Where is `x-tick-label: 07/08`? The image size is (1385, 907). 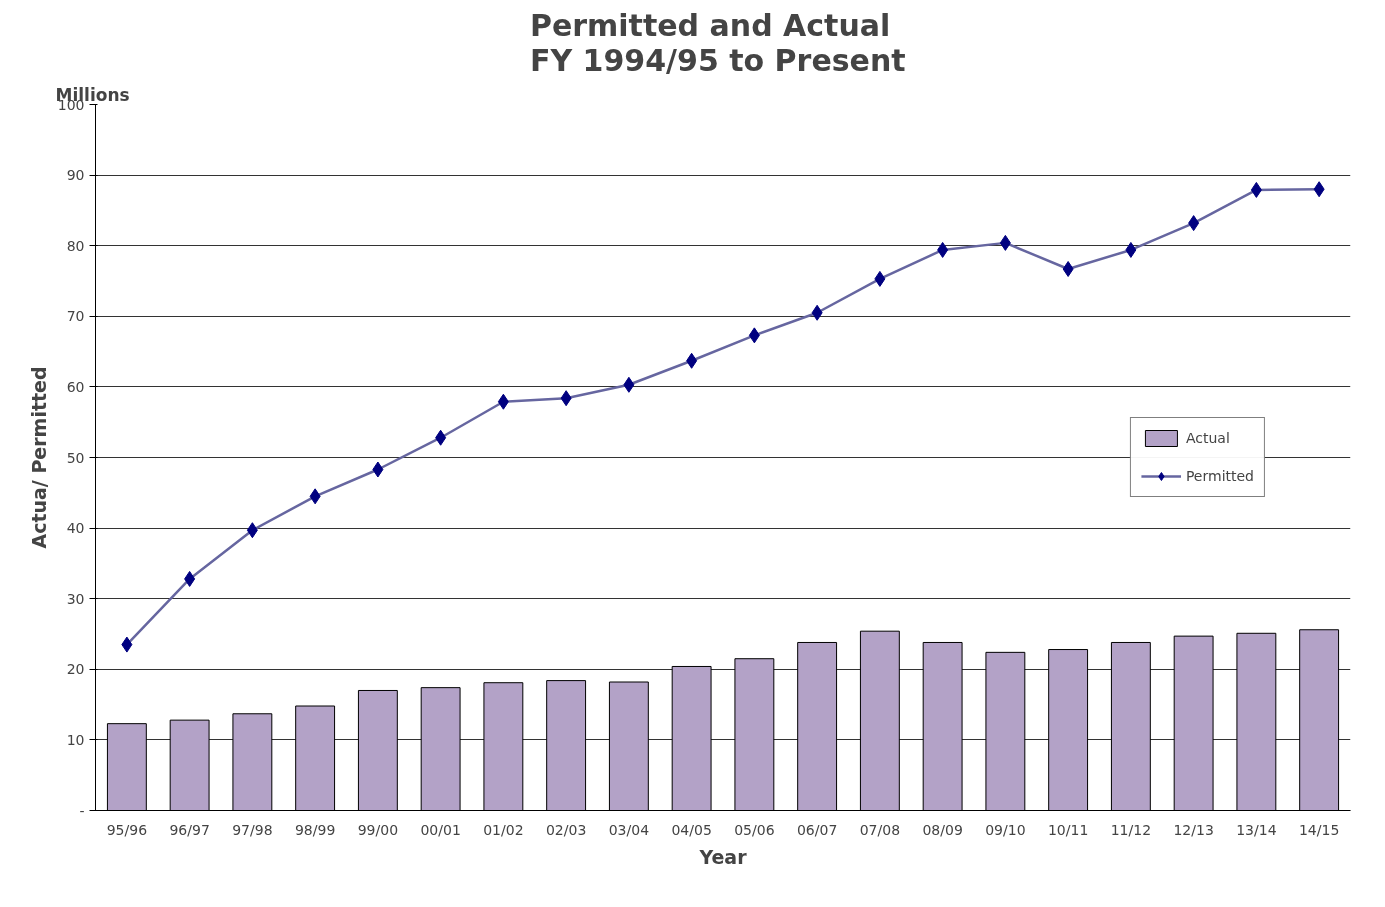
x-tick-label: 07/08 is located at coordinates (880, 829).